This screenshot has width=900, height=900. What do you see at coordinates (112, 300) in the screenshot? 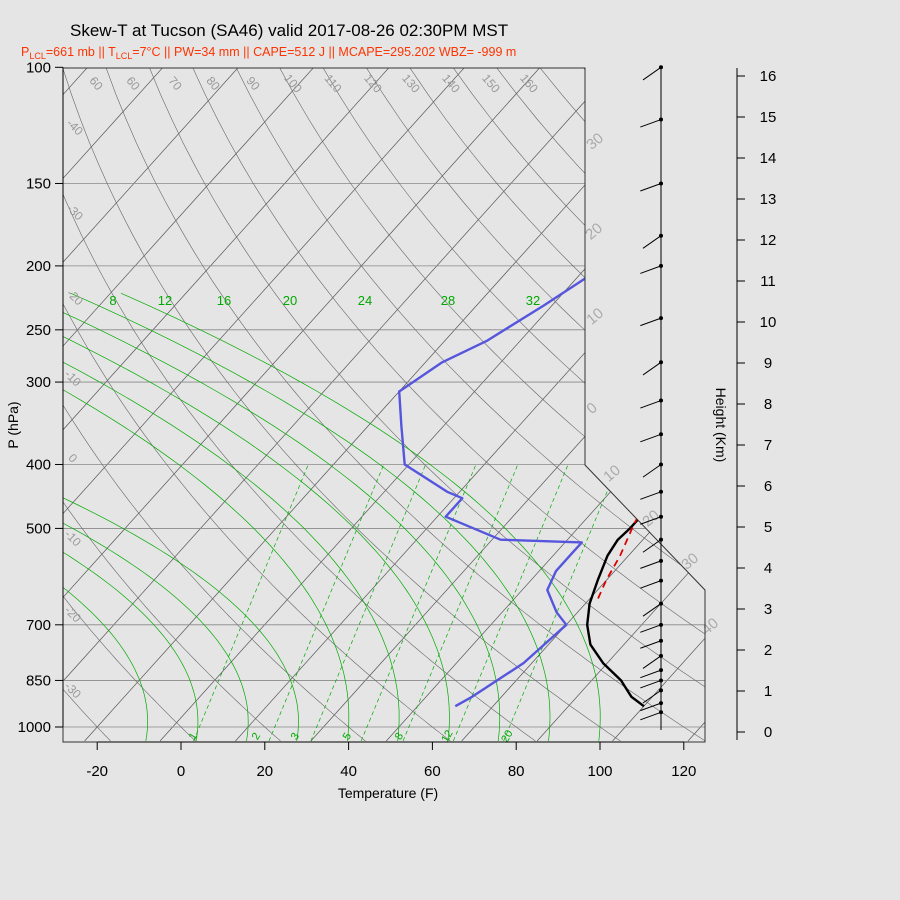
I see `mixing-ratio-top-label: 8` at bounding box center [112, 300].